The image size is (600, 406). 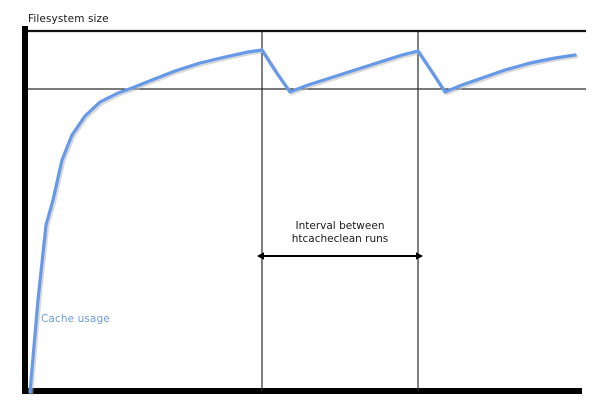 I want to click on cache-usage-label: Cache usage, so click(x=75, y=319).